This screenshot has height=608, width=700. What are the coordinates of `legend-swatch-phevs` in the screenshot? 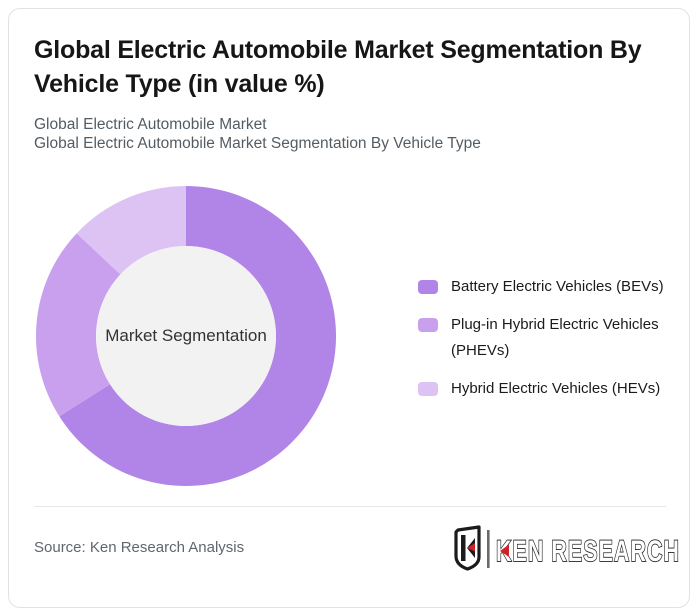 It's located at (428, 325).